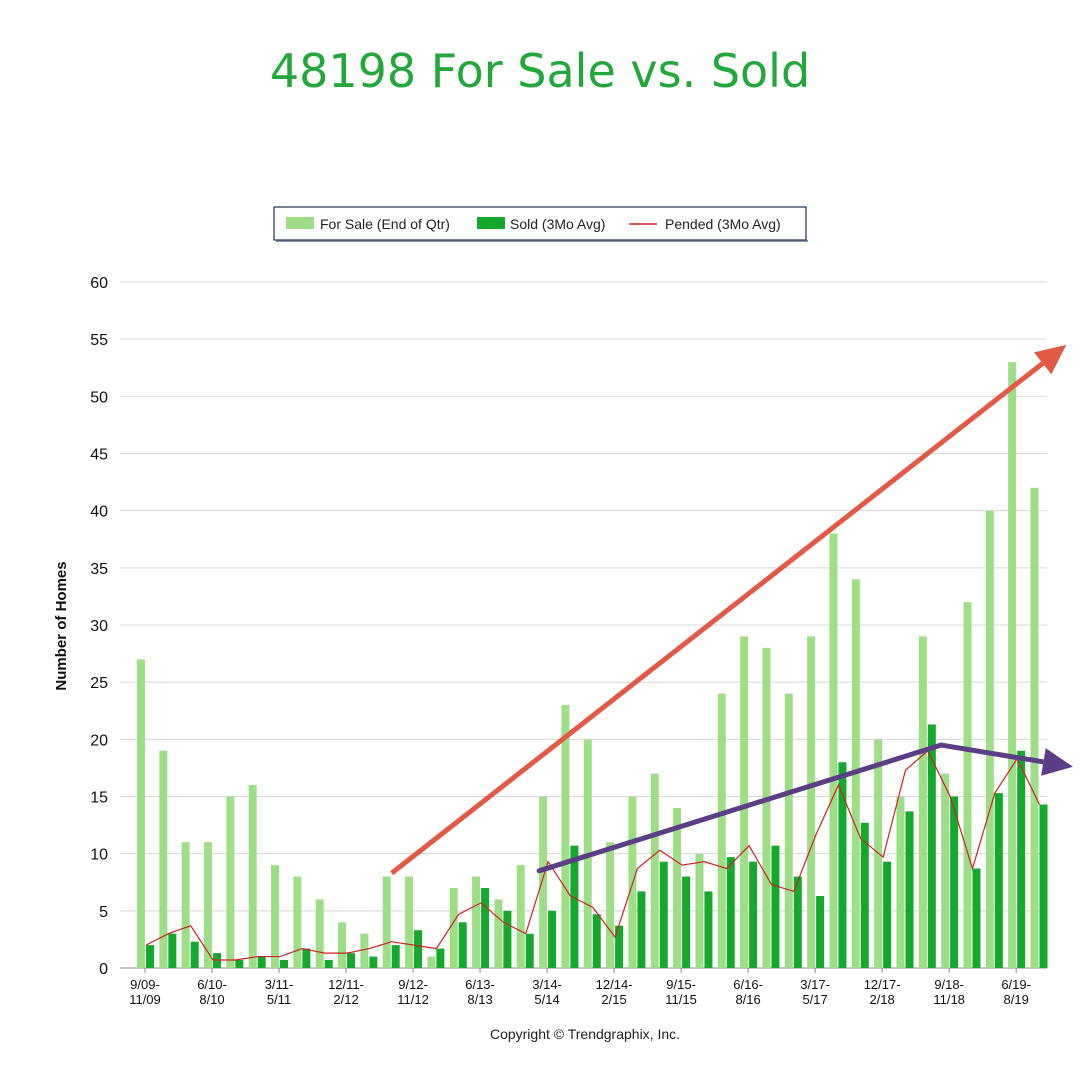 The height and width of the screenshot is (1080, 1080). Describe the element at coordinates (557, 224) in the screenshot. I see `legend-label: Sold (3Mo Avg)` at that location.